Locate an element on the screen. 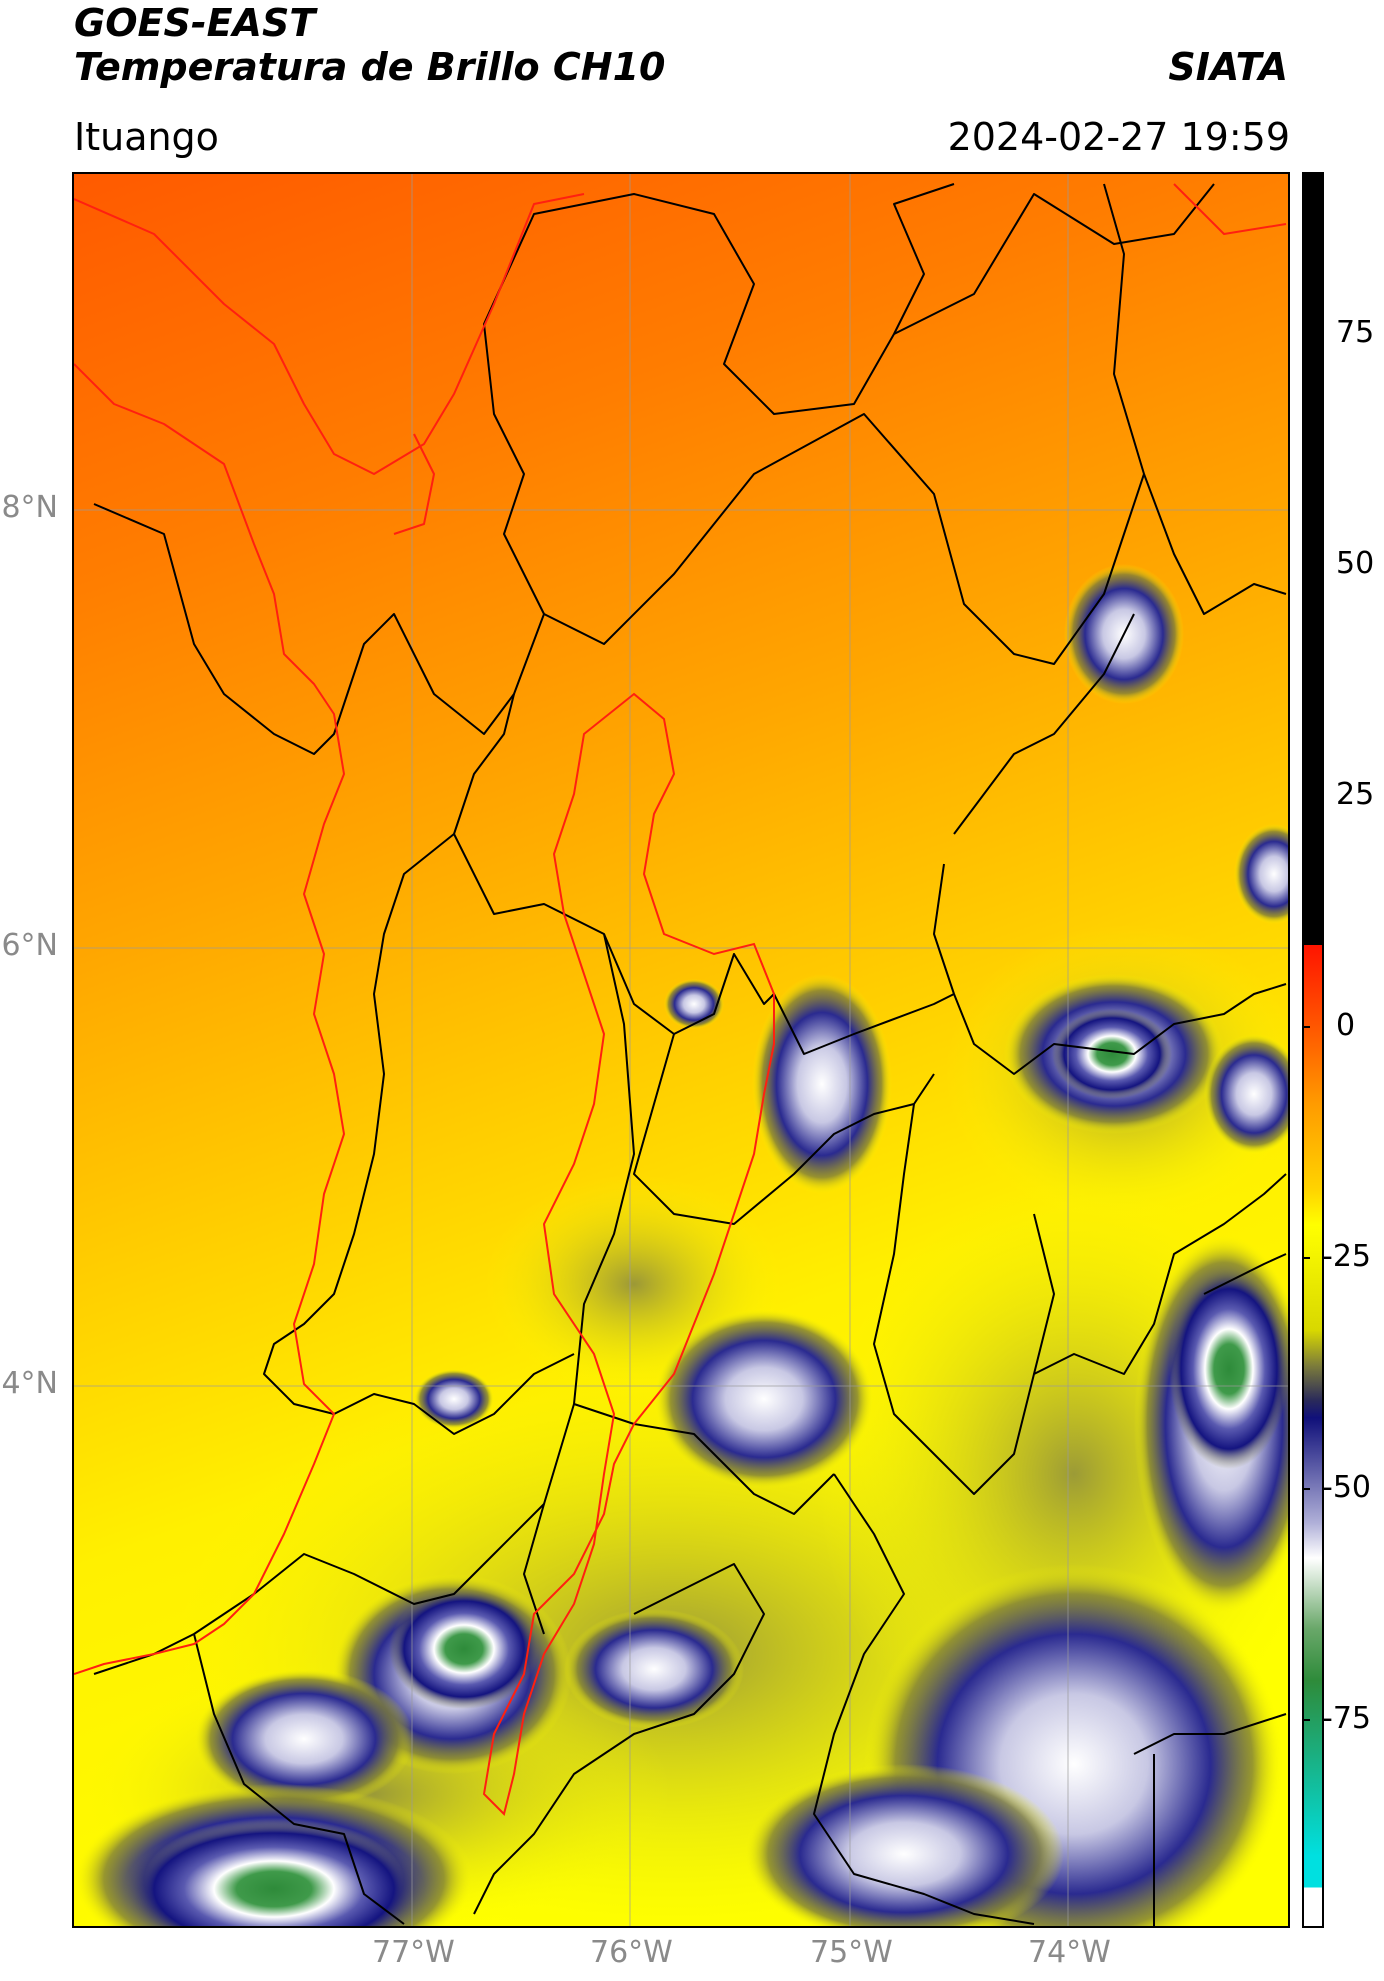 The image size is (1384, 1981). colorbar is located at coordinates (1313, 1050).